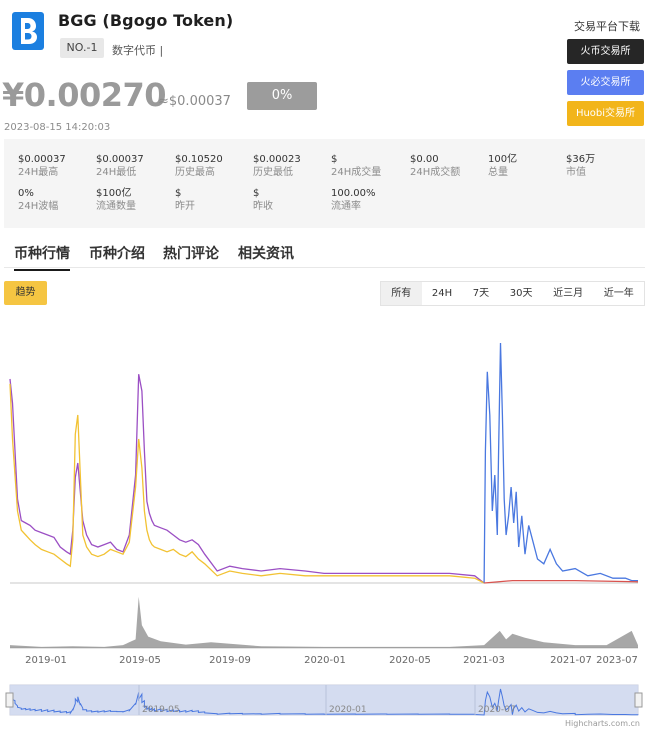  I want to click on x-tick-label: 2020-01, so click(325, 660).